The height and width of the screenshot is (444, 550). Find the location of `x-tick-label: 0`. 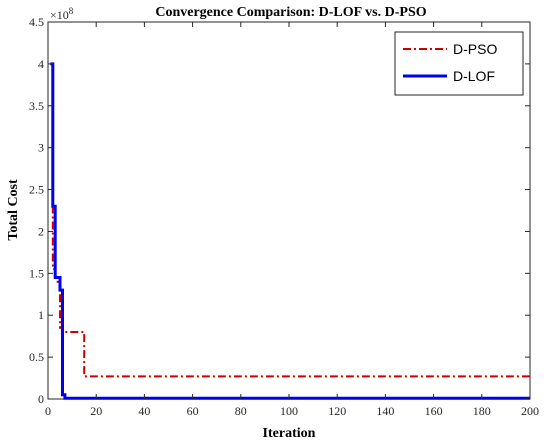

x-tick-label: 0 is located at coordinates (48, 411).